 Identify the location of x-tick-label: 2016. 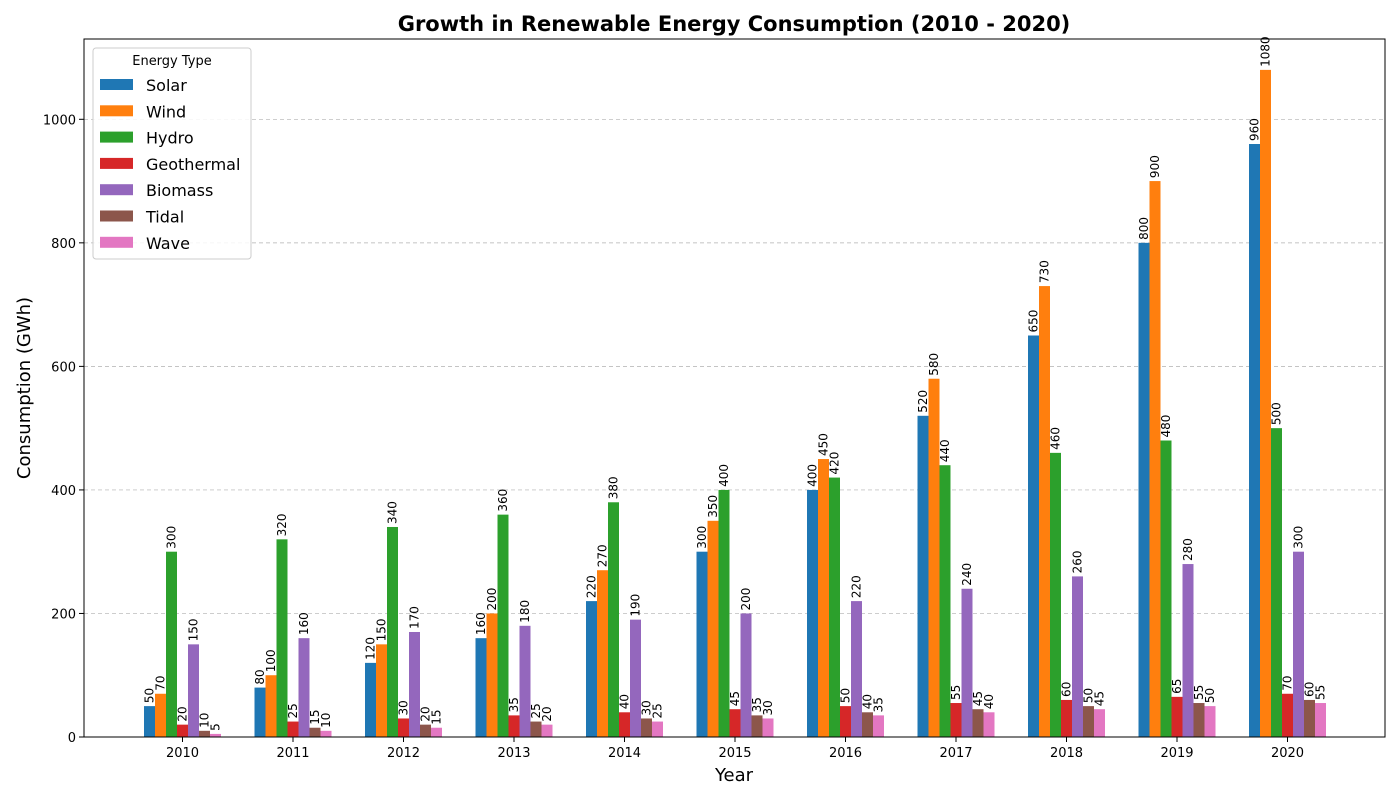
(845, 753).